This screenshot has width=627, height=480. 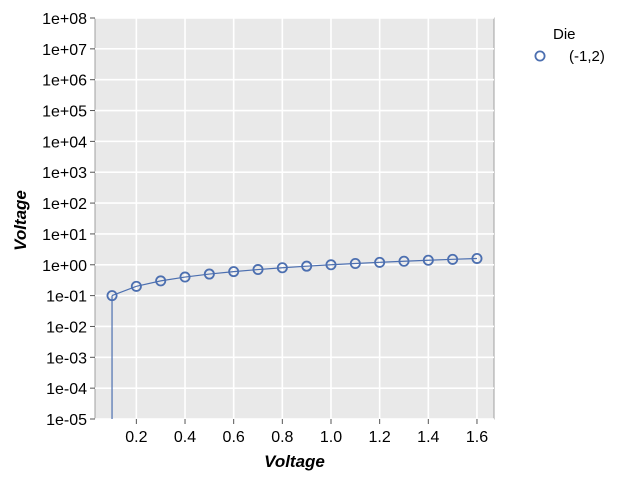 I want to click on y-tick-label: 1e+08, so click(x=64, y=19).